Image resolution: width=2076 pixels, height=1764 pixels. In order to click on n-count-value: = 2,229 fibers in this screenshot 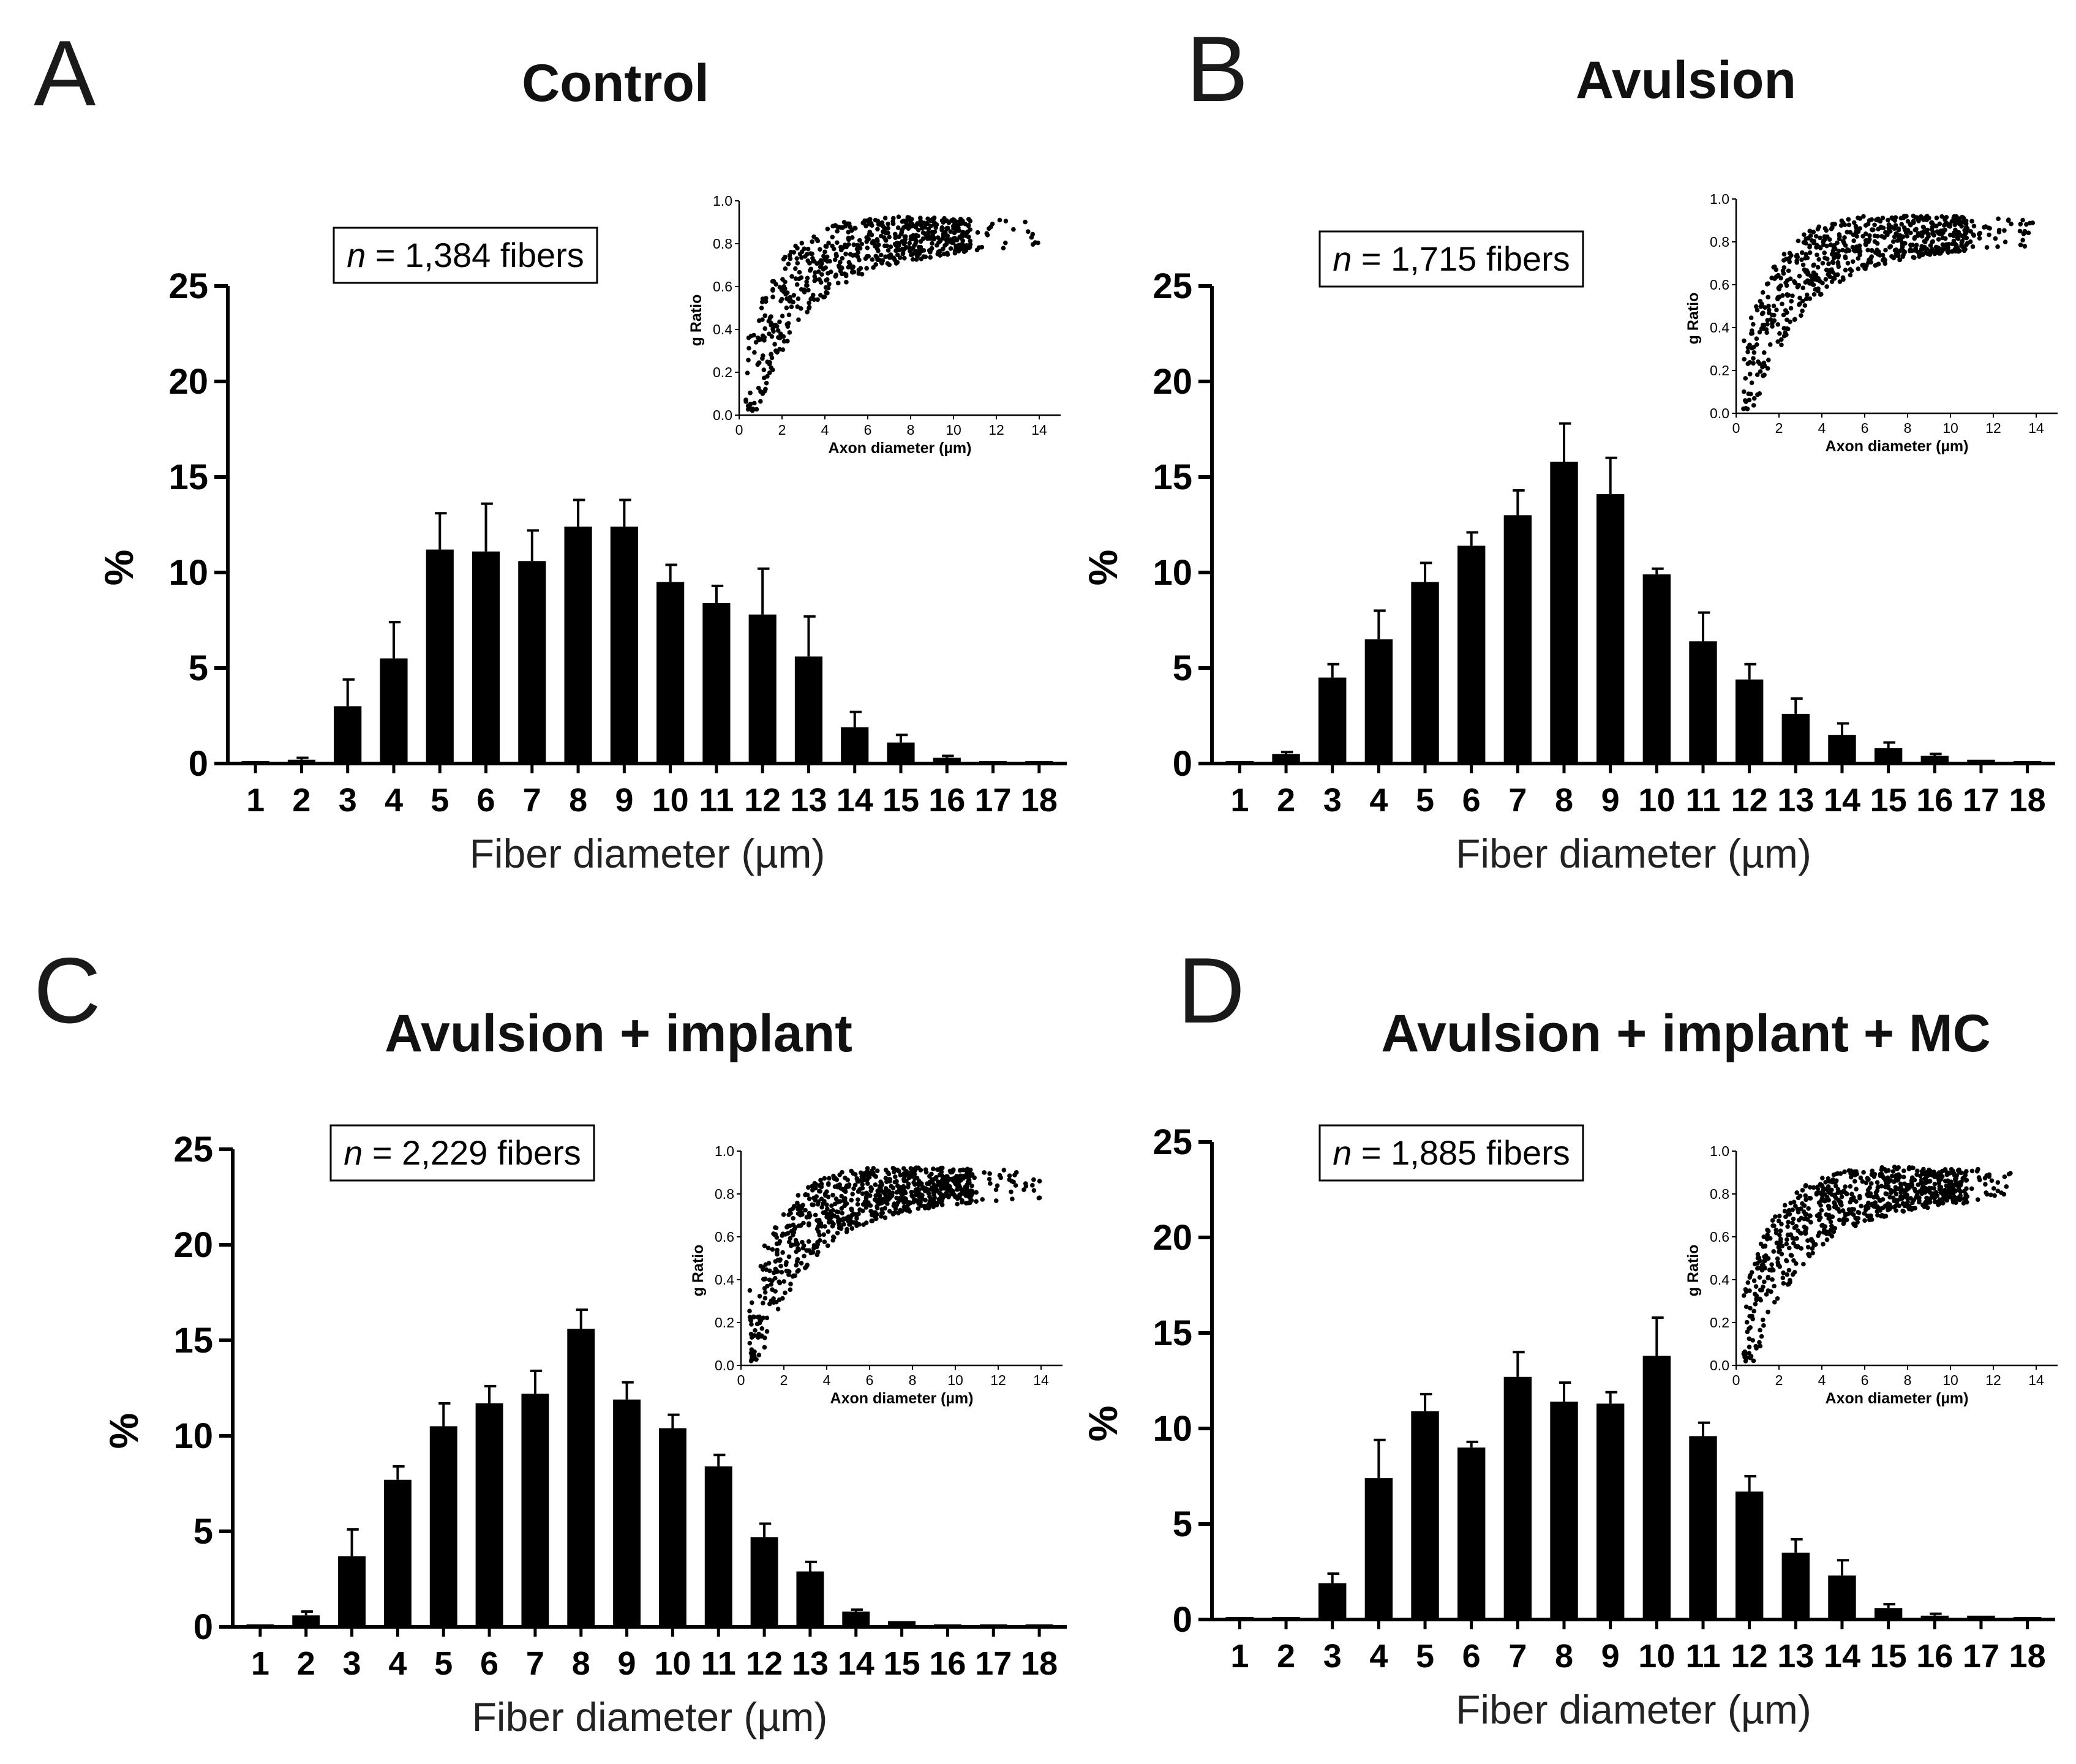, I will do `click(472, 1152)`.